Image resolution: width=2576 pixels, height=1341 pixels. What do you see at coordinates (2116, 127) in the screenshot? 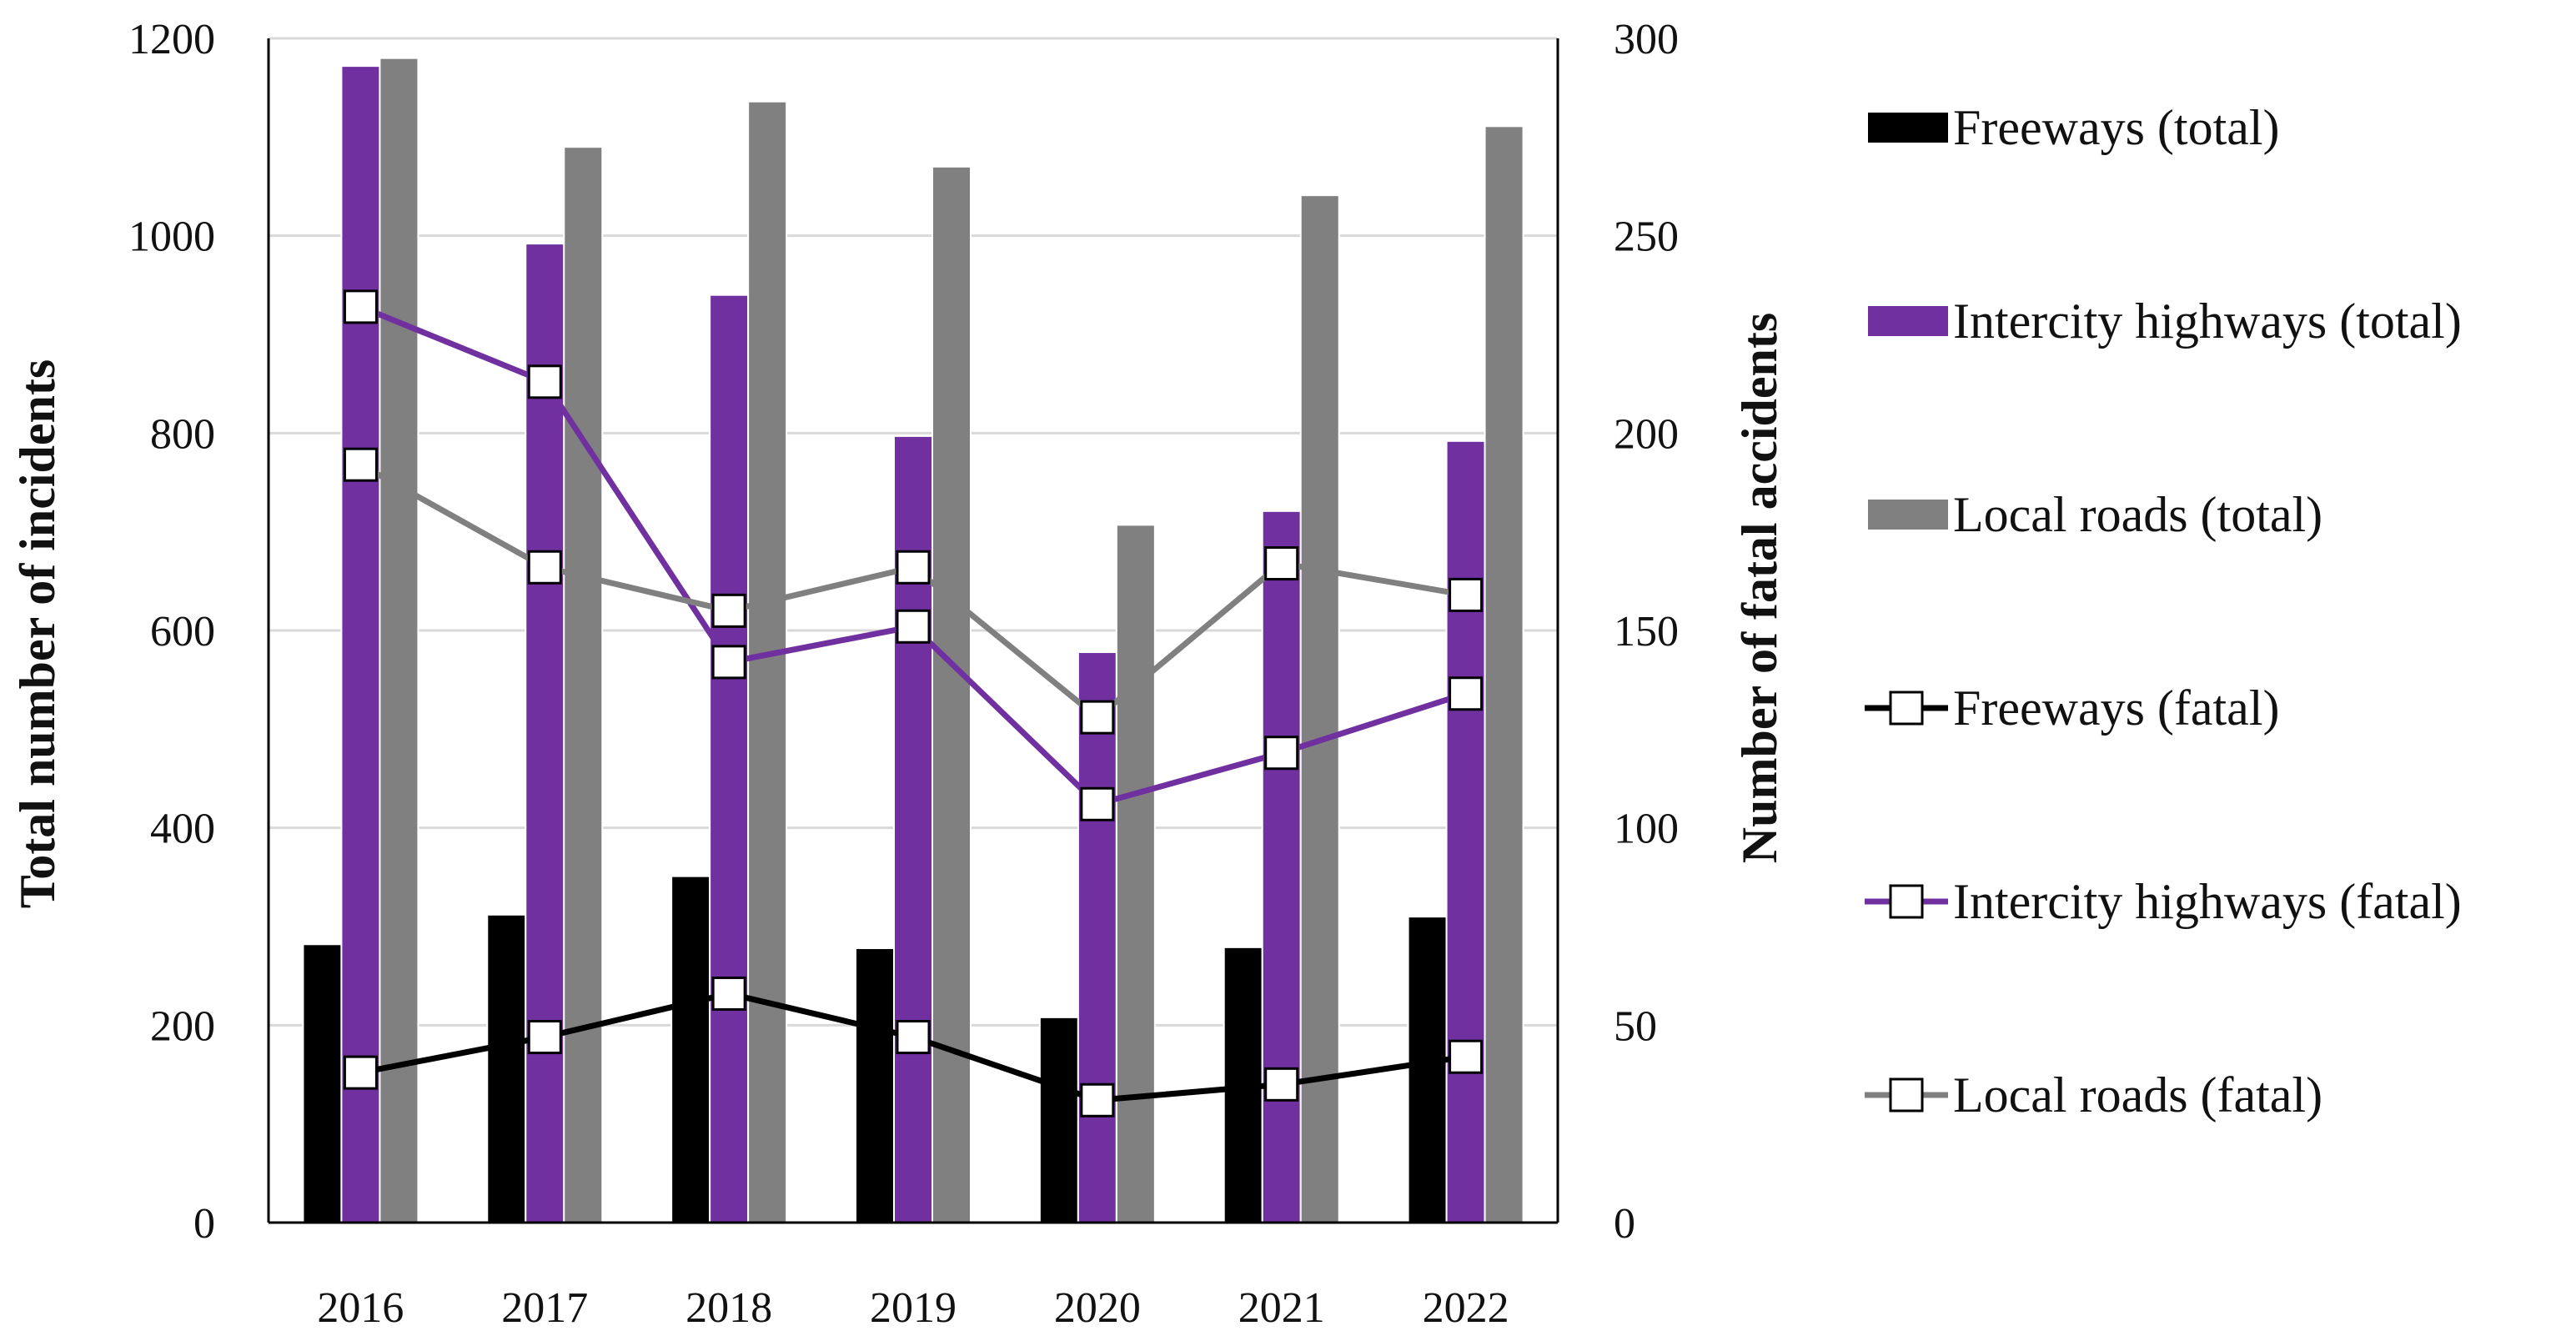
I see `legend-label: Freeways (total)` at bounding box center [2116, 127].